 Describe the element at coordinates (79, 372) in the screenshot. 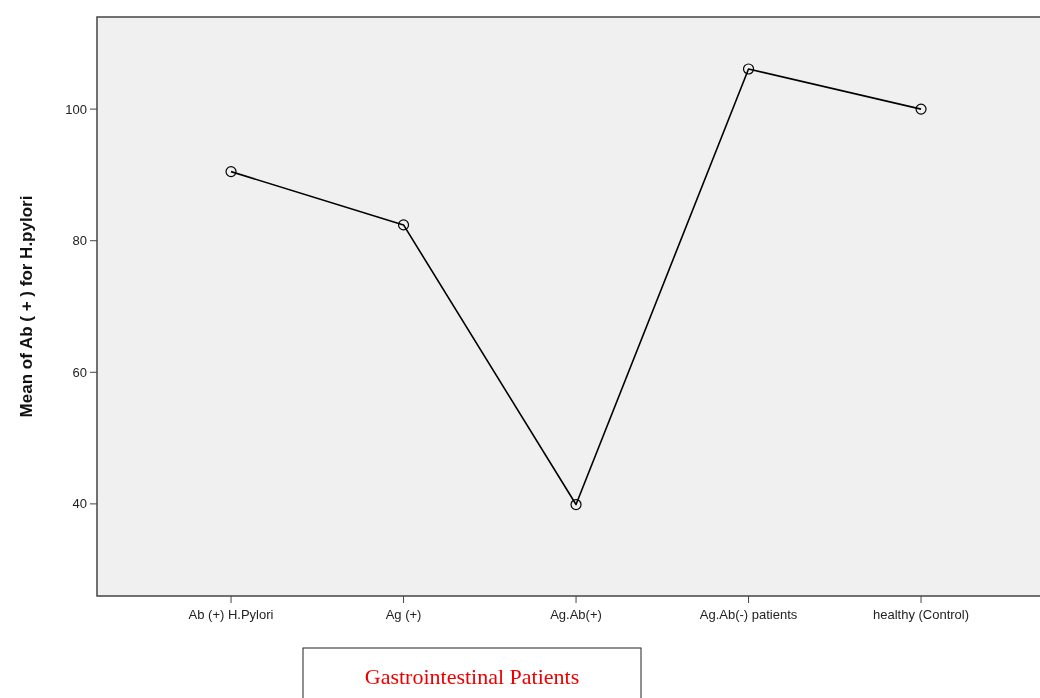

I see `y-tick-label: 60` at that location.